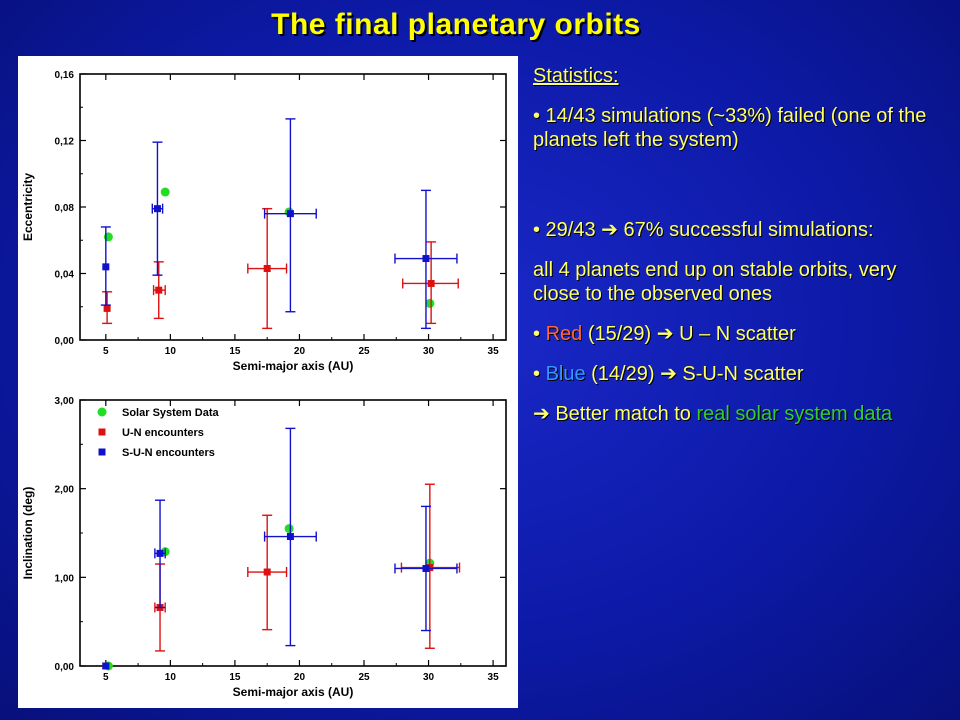  What do you see at coordinates (28, 533) in the screenshot?
I see `y-axis-label: Inclination (deg)` at bounding box center [28, 533].